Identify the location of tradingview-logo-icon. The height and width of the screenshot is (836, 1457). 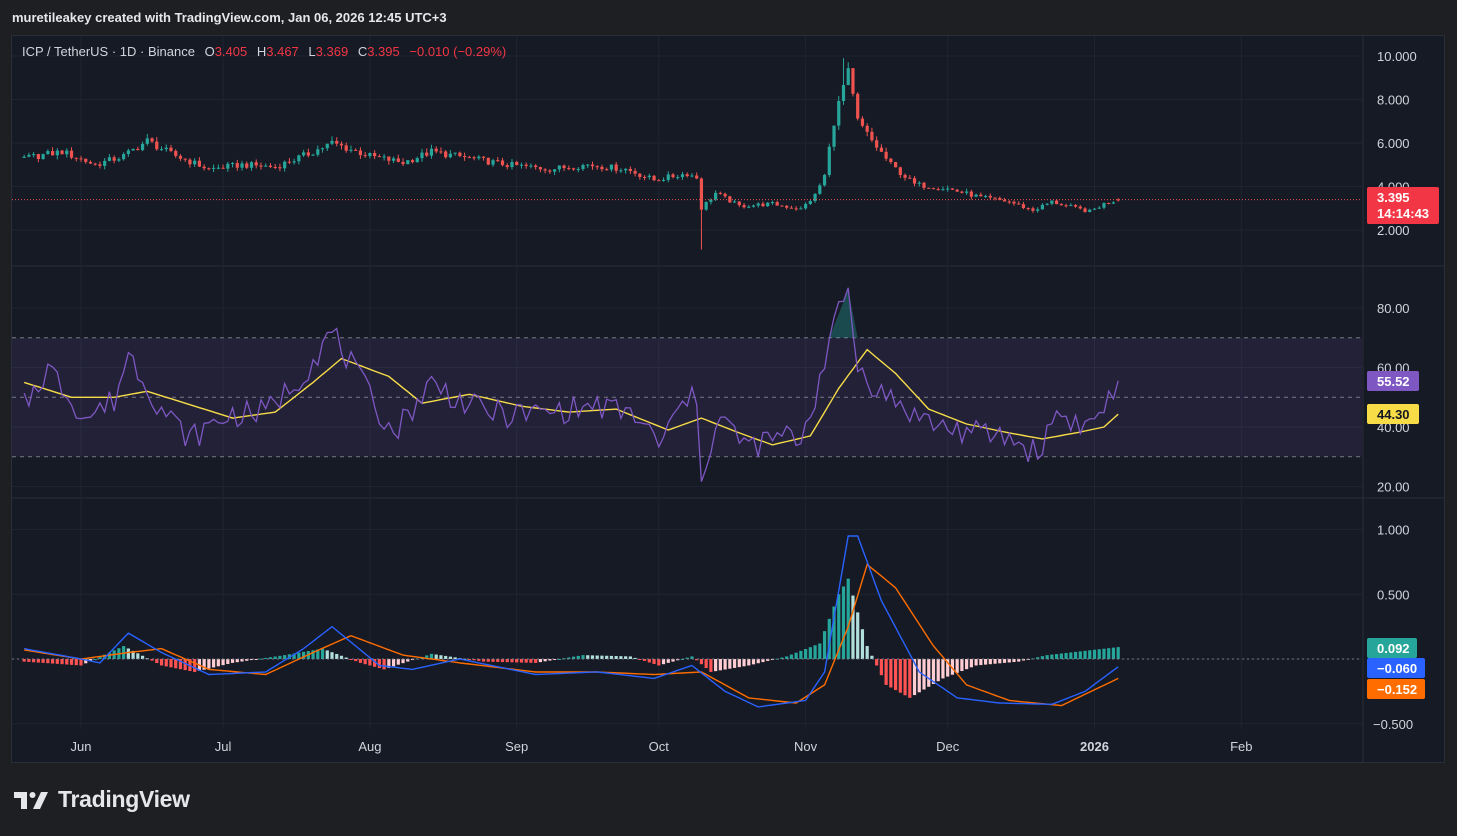
(31, 800).